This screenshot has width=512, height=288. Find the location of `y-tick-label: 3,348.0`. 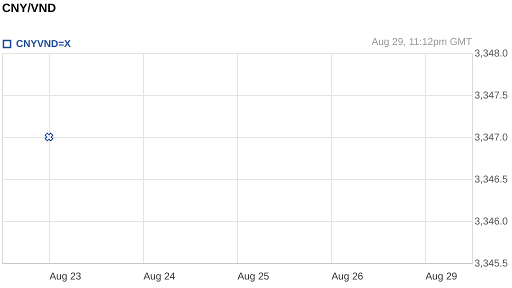

y-tick-label: 3,348.0 is located at coordinates (491, 54).